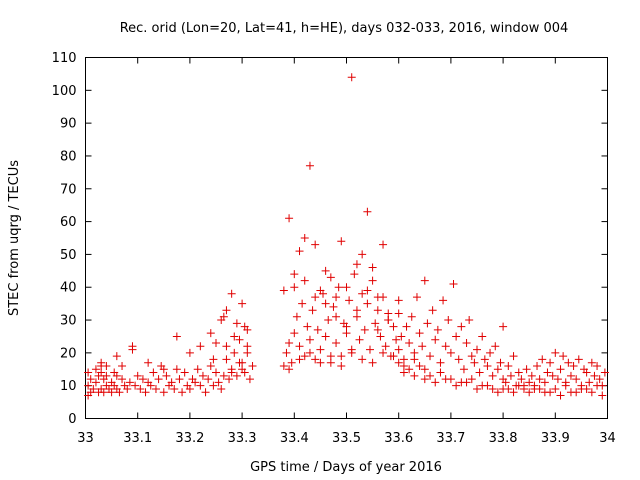 The height and width of the screenshot is (480, 640). I want to click on x-tick-label: 33, so click(85, 438).